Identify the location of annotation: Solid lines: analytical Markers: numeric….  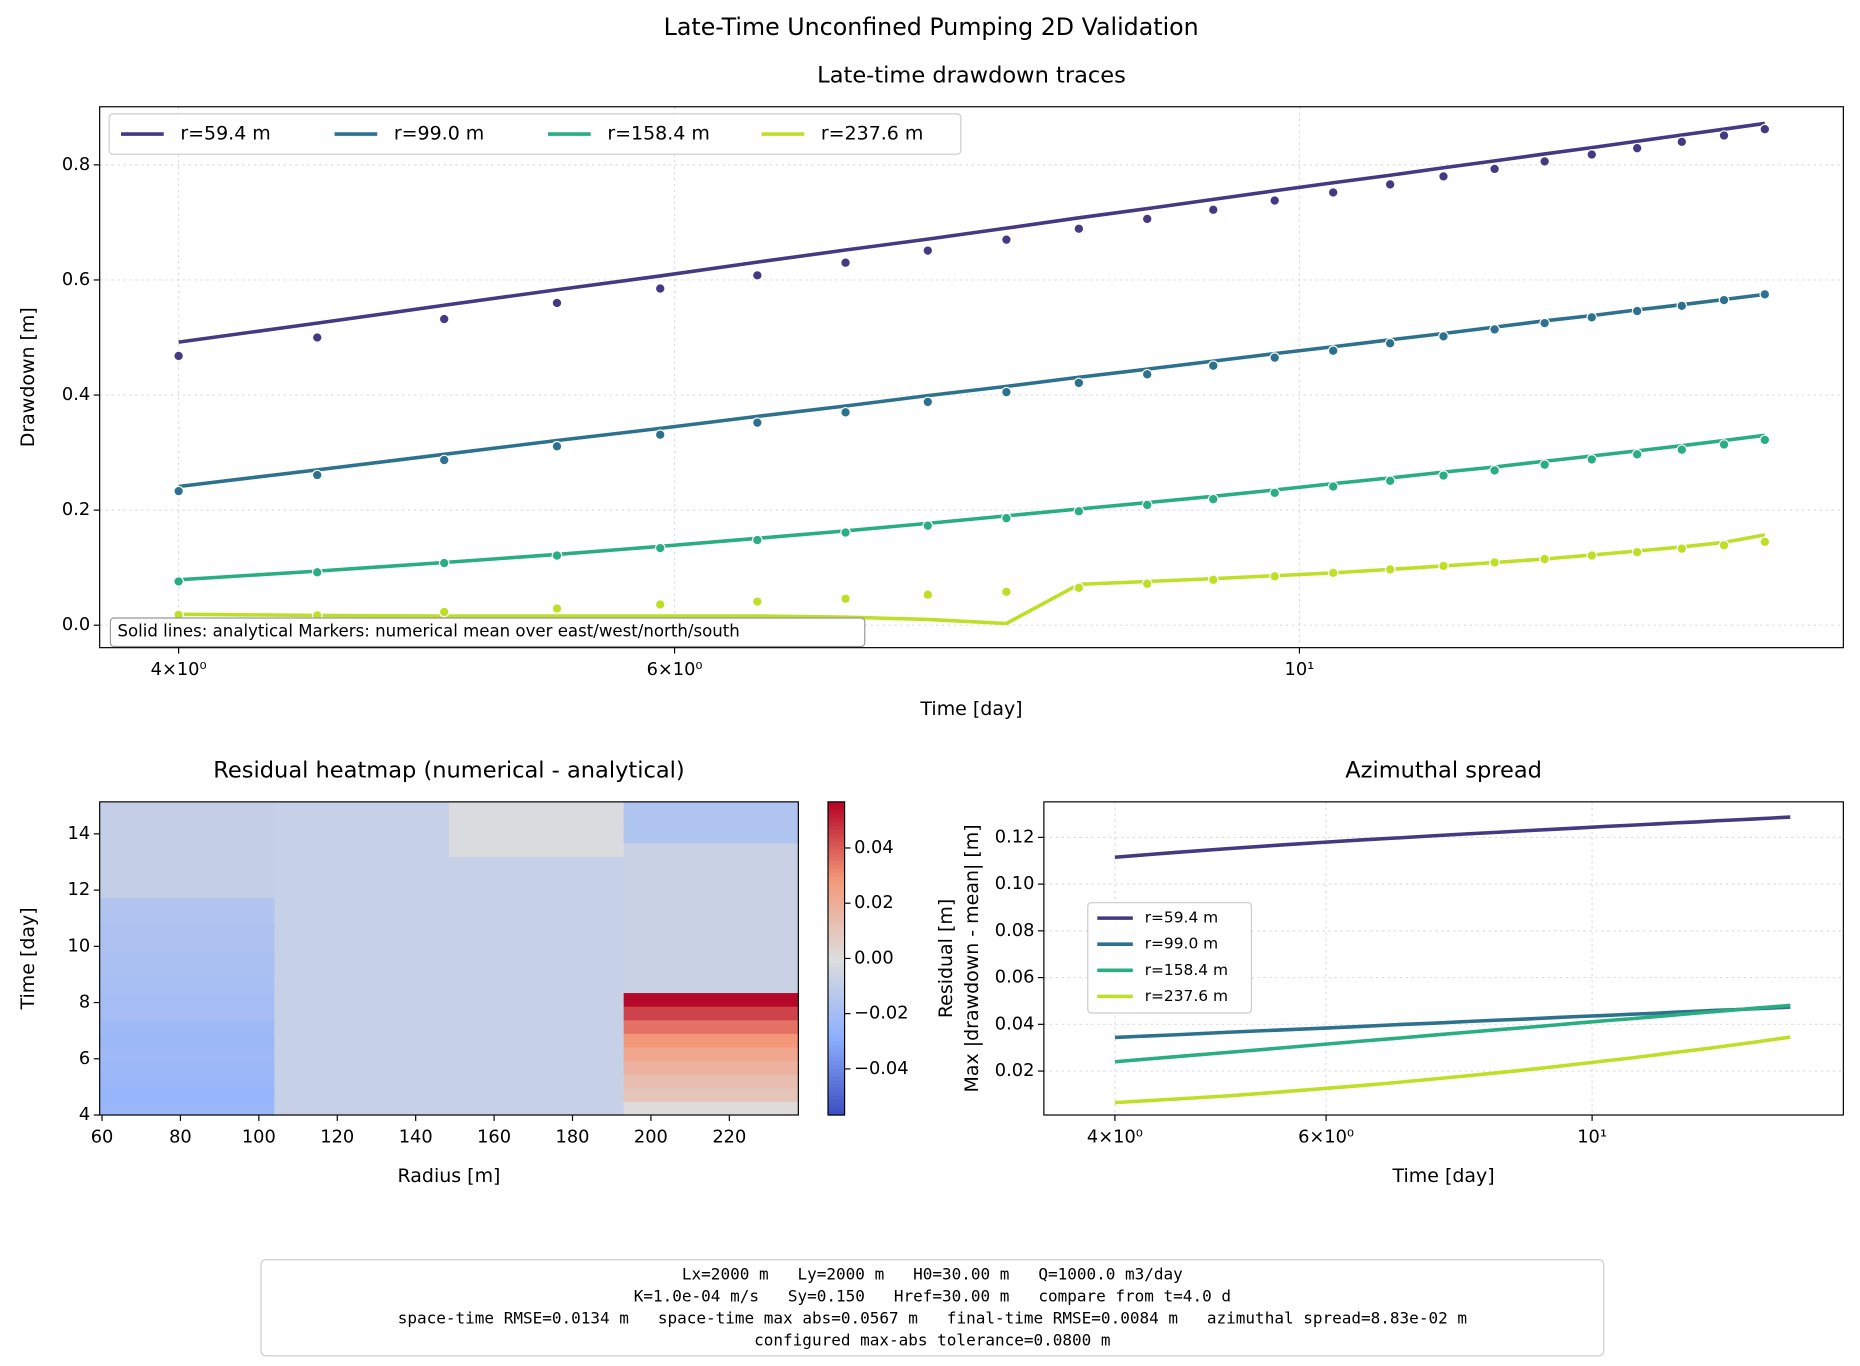
(428, 631).